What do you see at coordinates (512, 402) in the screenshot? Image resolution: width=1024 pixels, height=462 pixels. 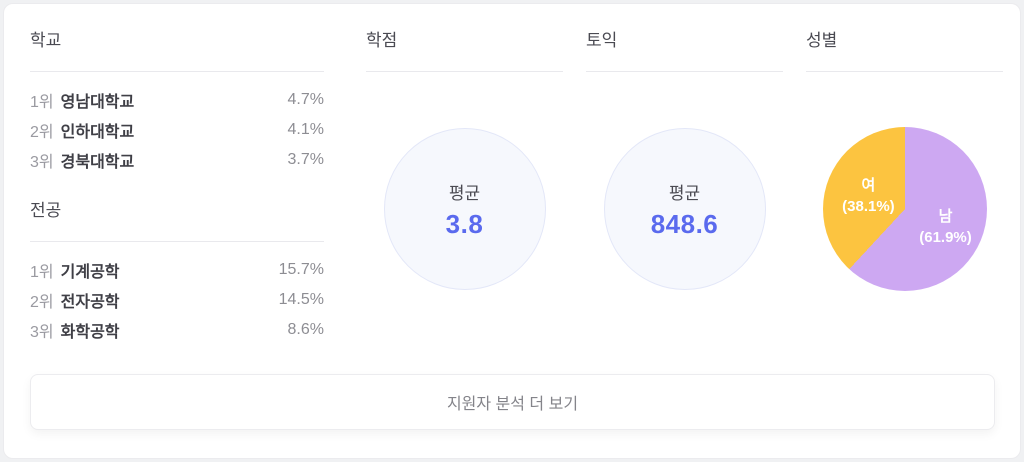 I see `view-more-applicant-analysis-button: 지원자 분석 더 보기` at bounding box center [512, 402].